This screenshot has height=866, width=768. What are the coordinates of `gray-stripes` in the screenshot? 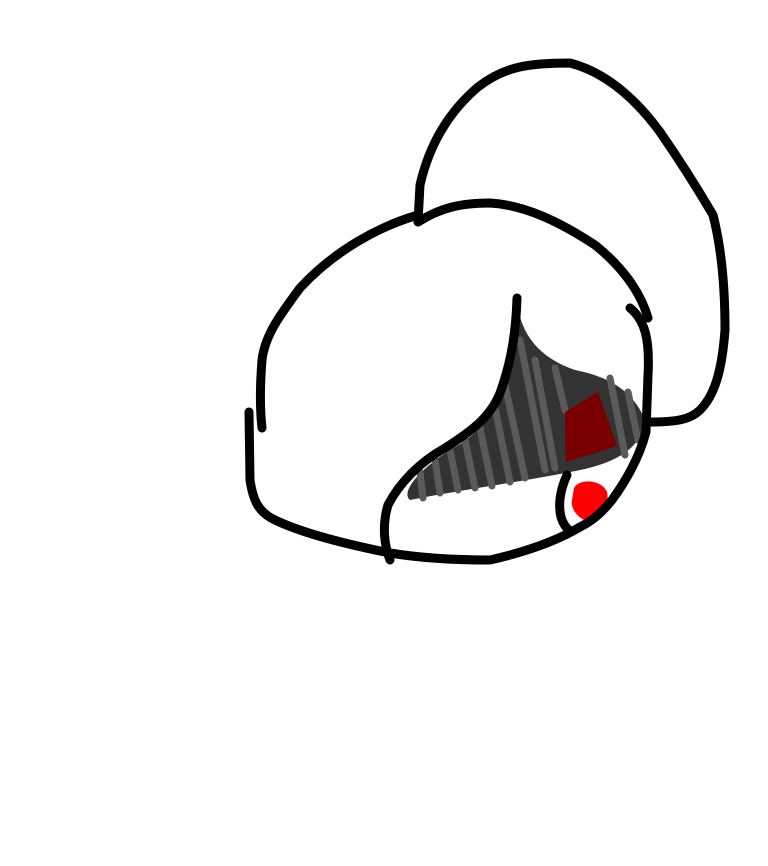 It's located at (529, 419).